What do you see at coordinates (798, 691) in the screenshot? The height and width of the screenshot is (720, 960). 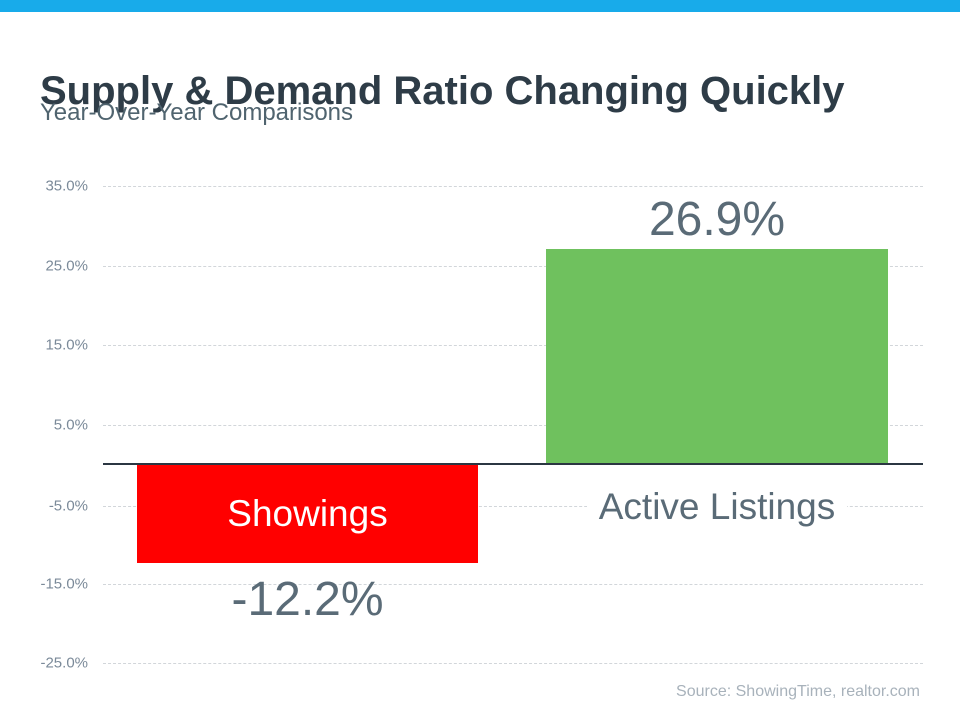 I see `source-attribution: Source: ShowingTime, realtor.com` at bounding box center [798, 691].